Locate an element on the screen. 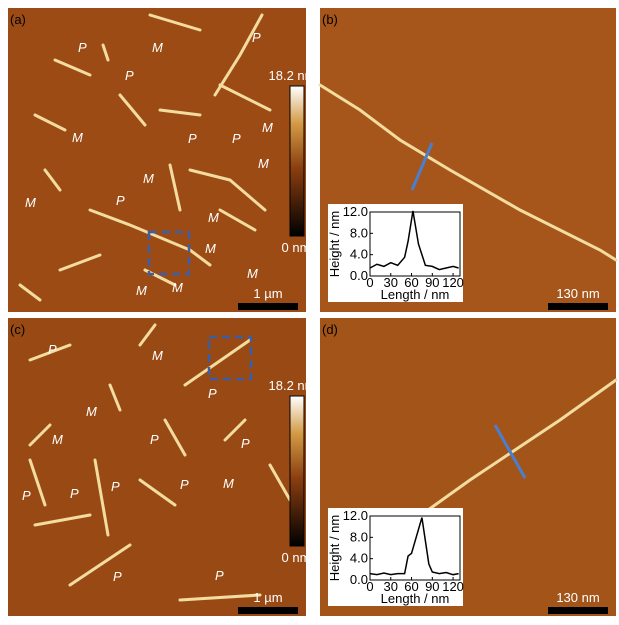  panel-label: (d) is located at coordinates (330, 329).